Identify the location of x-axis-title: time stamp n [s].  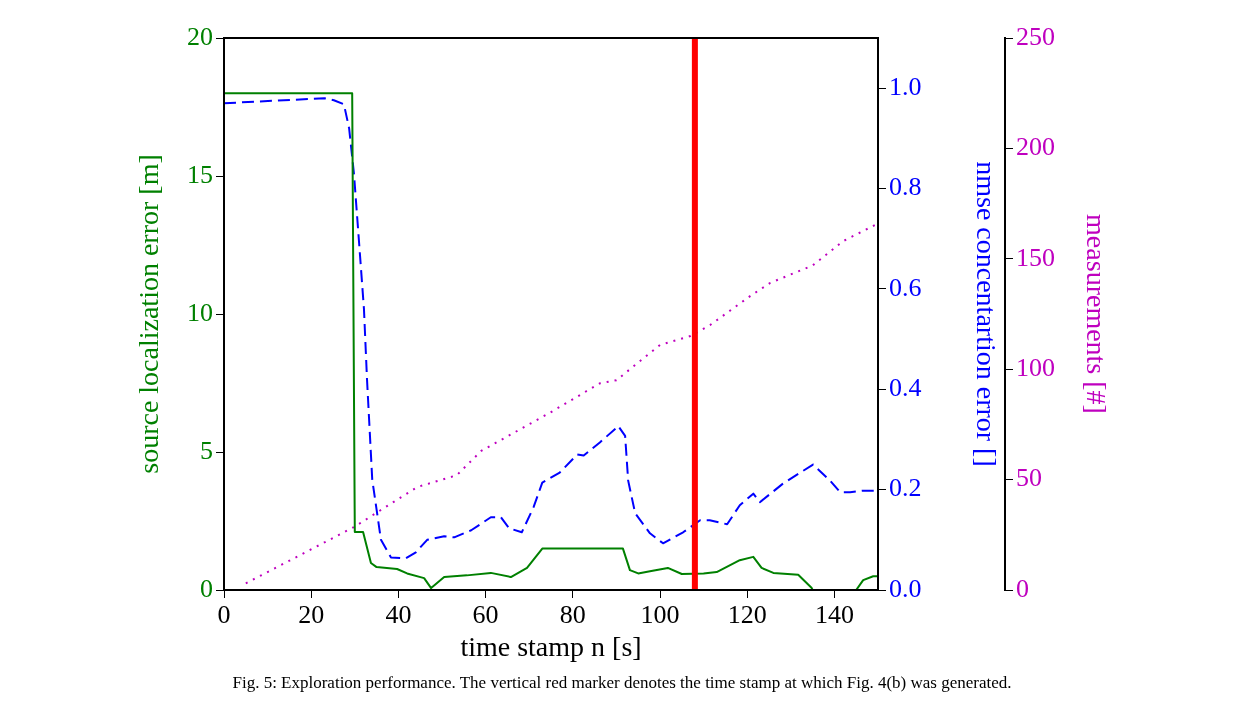
(551, 646).